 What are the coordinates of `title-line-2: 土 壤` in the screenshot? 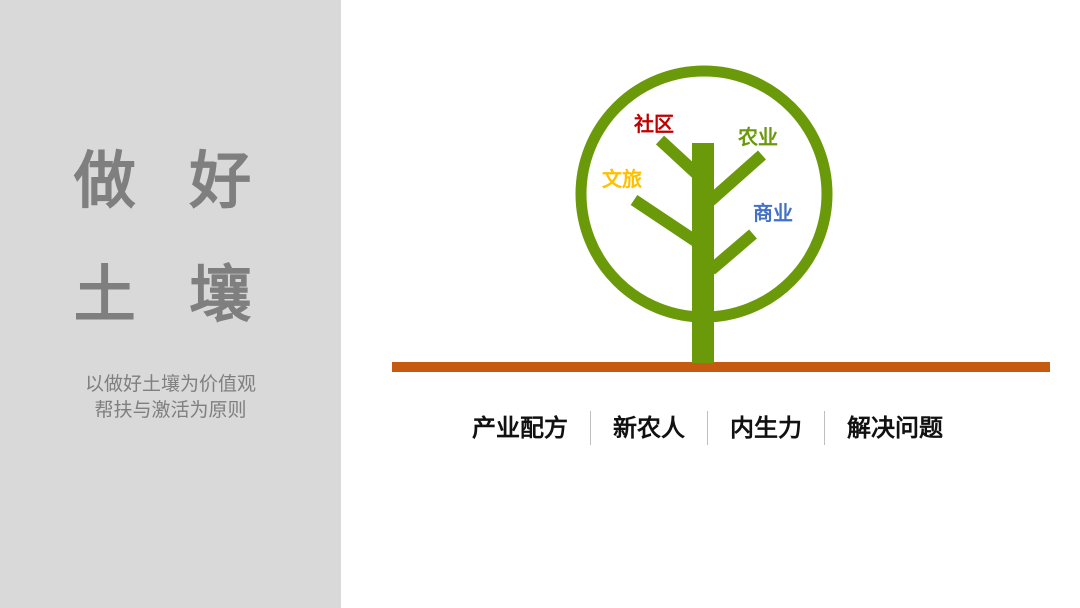 It's located at (170, 294).